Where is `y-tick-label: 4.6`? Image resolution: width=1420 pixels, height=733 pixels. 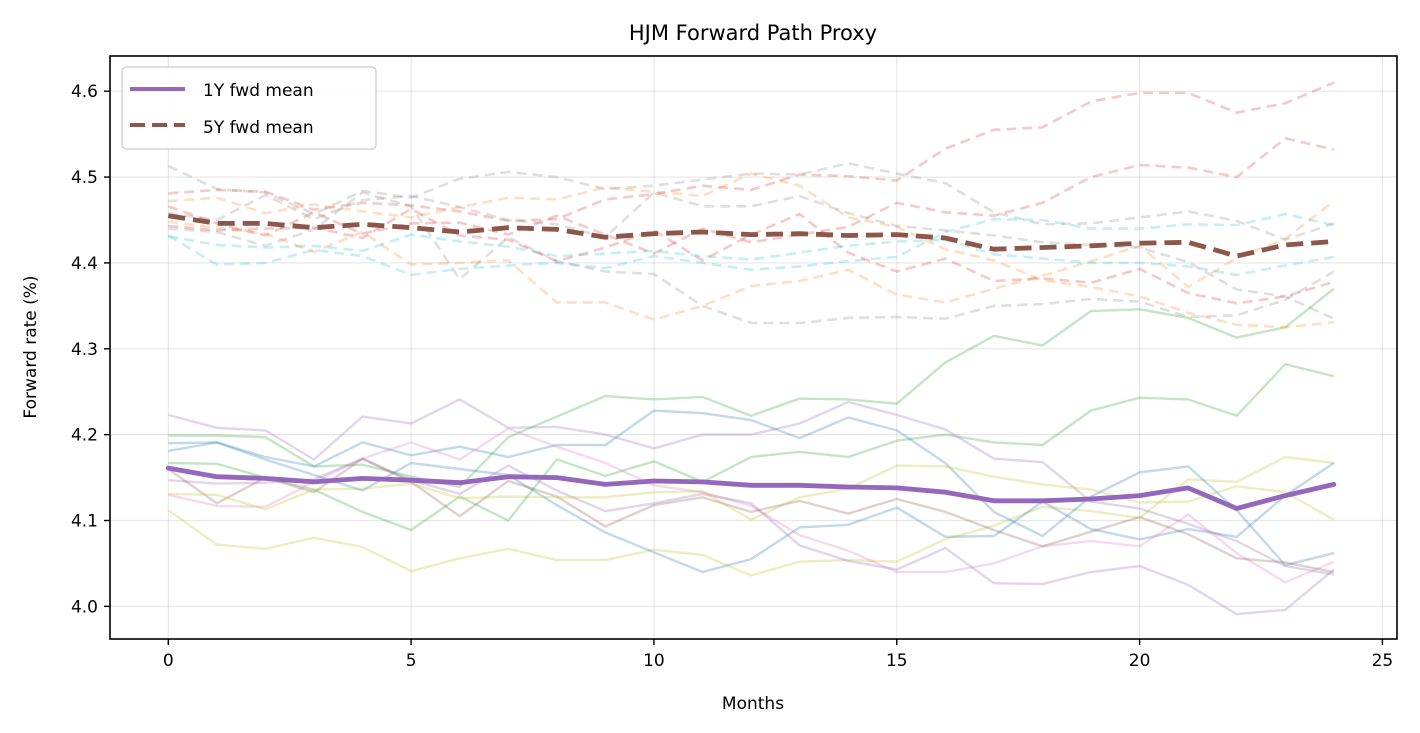 y-tick-label: 4.6 is located at coordinates (84, 92).